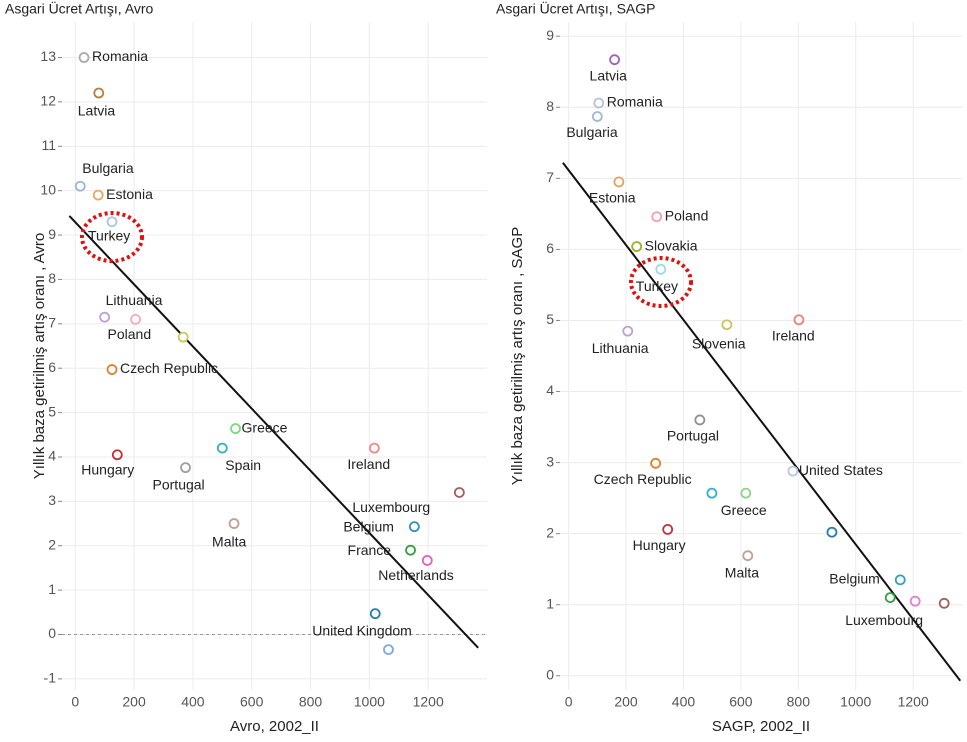 This screenshot has width=967, height=742. What do you see at coordinates (368, 464) in the screenshot?
I see `point-label: Ireland` at bounding box center [368, 464].